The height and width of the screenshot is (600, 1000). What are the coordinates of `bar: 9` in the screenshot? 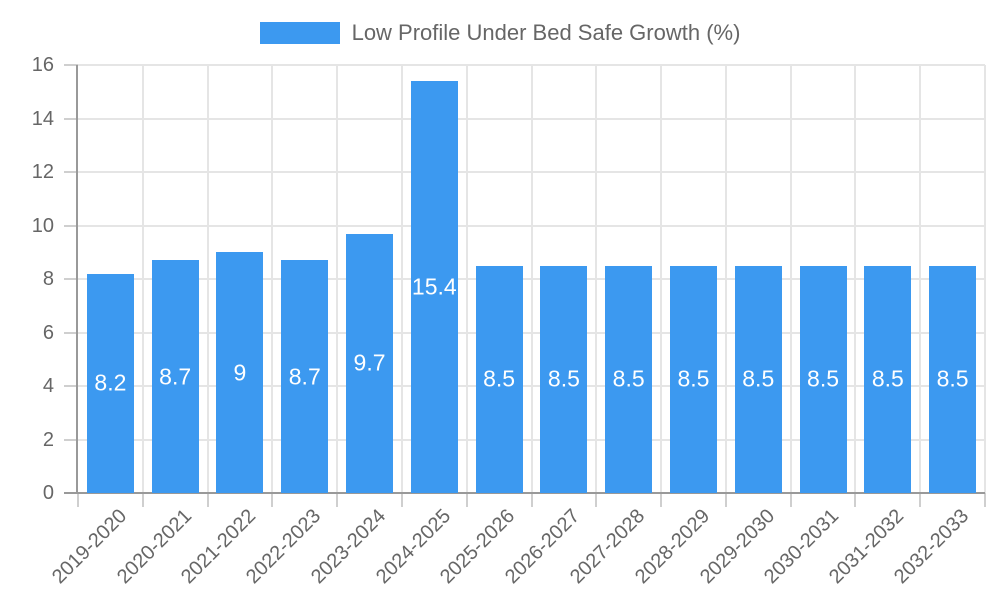 It's located at (240, 372).